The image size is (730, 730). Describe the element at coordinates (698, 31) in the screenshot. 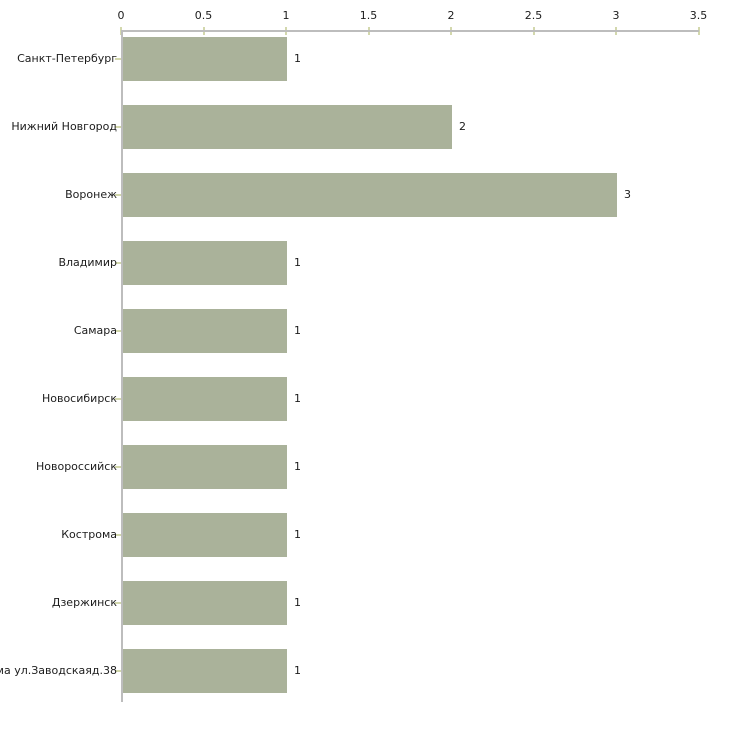

I see `x-axis-tick` at that location.